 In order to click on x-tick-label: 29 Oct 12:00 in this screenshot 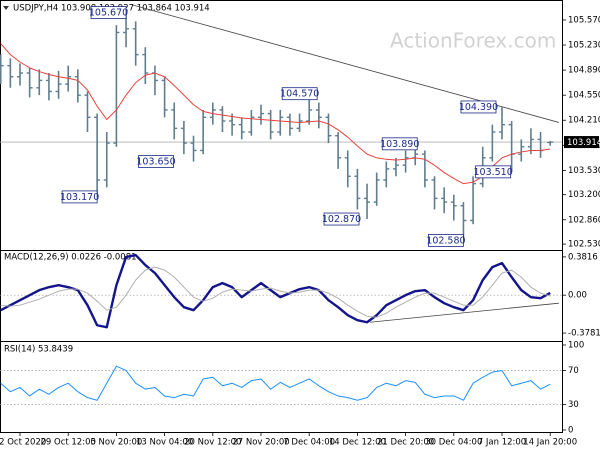, I will do `click(67, 443)`.